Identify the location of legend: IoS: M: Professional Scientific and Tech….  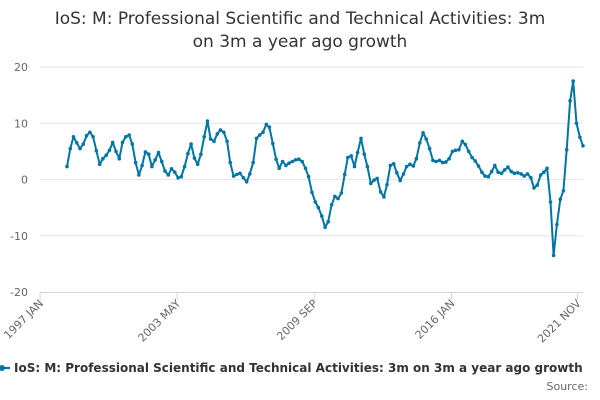
(291, 368).